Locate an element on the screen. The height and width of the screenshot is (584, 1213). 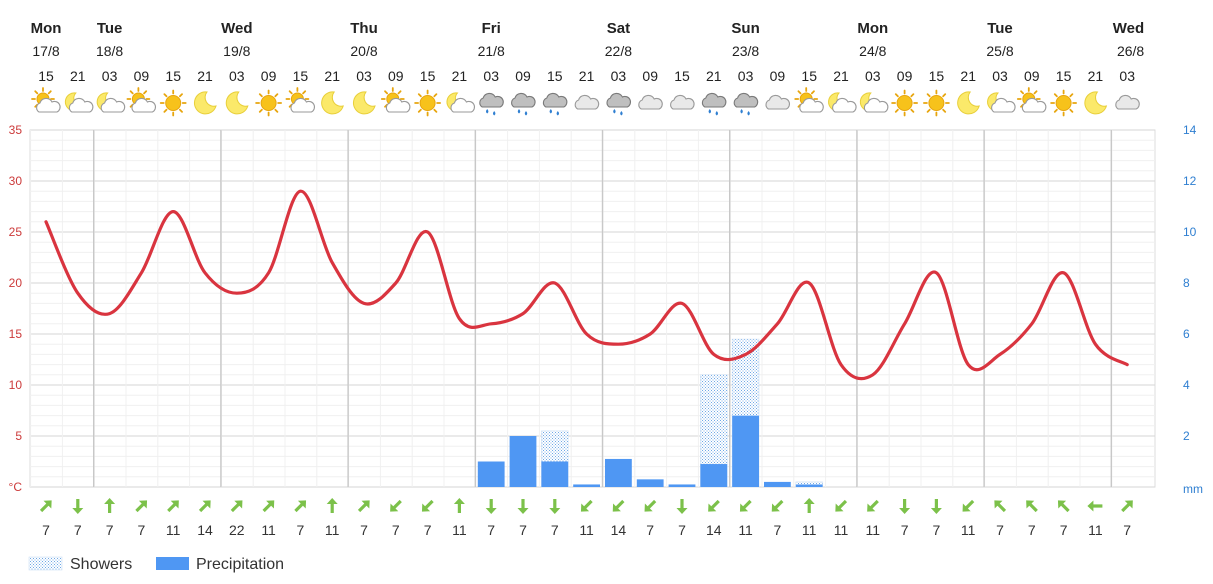
y-left-unit: °C is located at coordinates (16, 487).